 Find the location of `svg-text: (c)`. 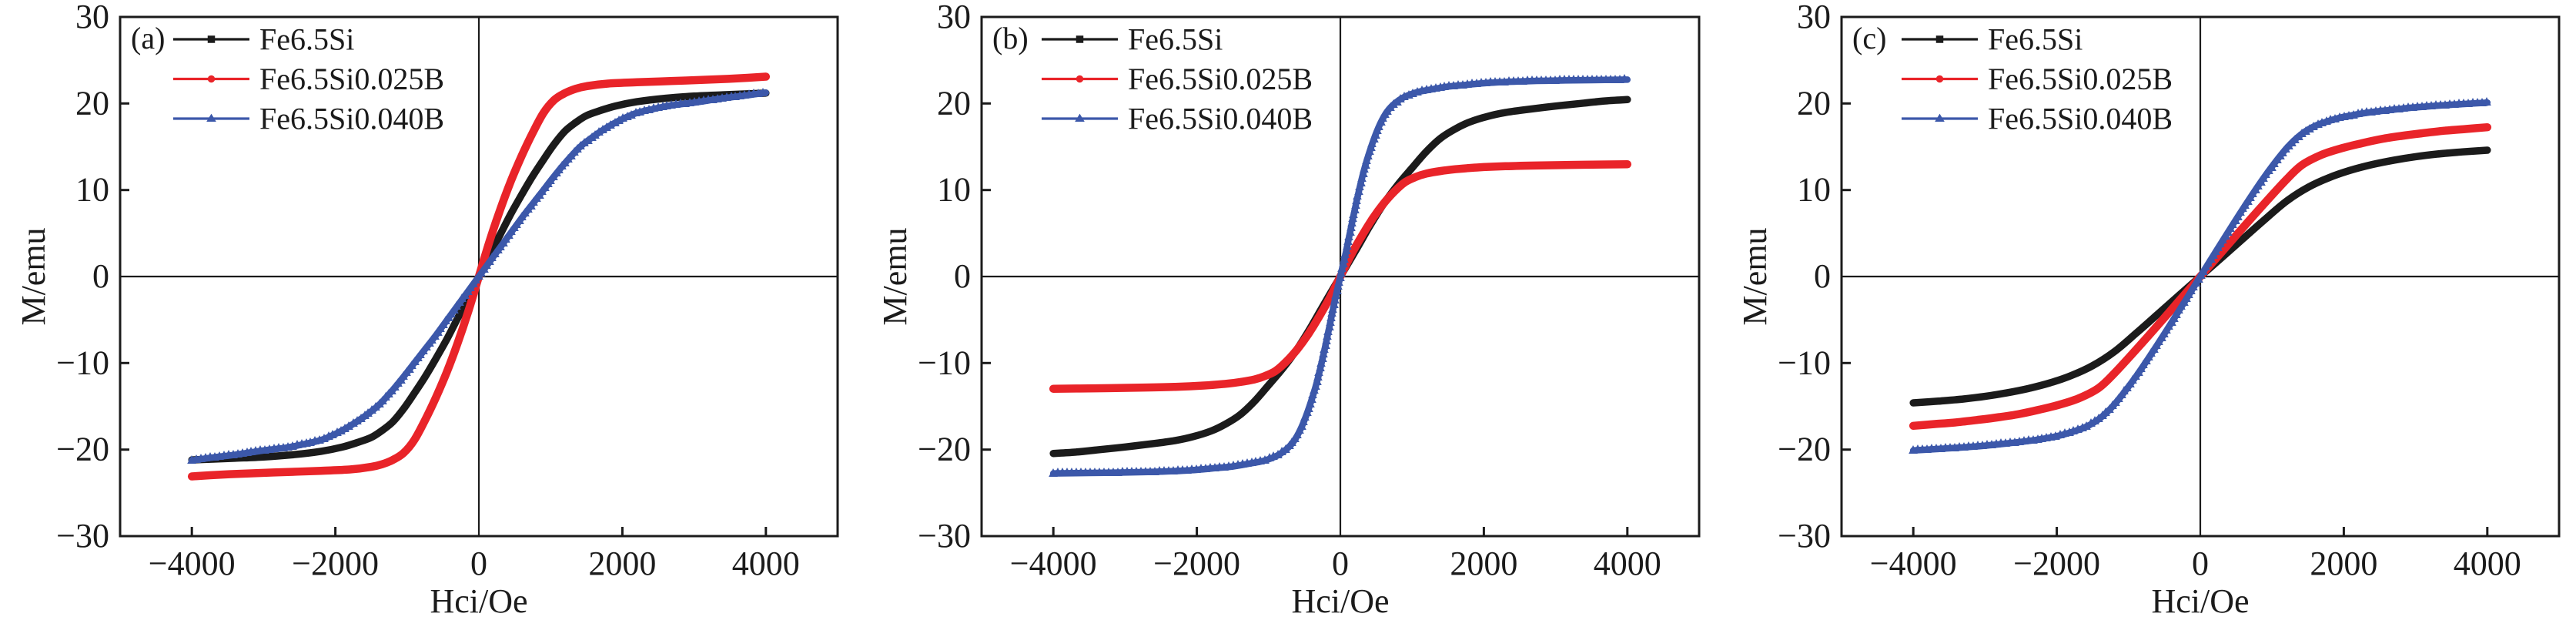

svg-text: (c) is located at coordinates (1869, 38).